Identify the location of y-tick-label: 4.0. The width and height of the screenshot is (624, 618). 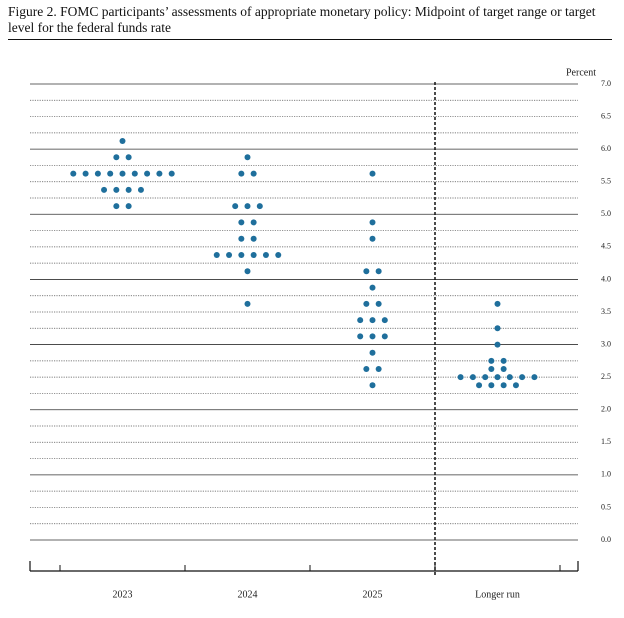
(606, 278).